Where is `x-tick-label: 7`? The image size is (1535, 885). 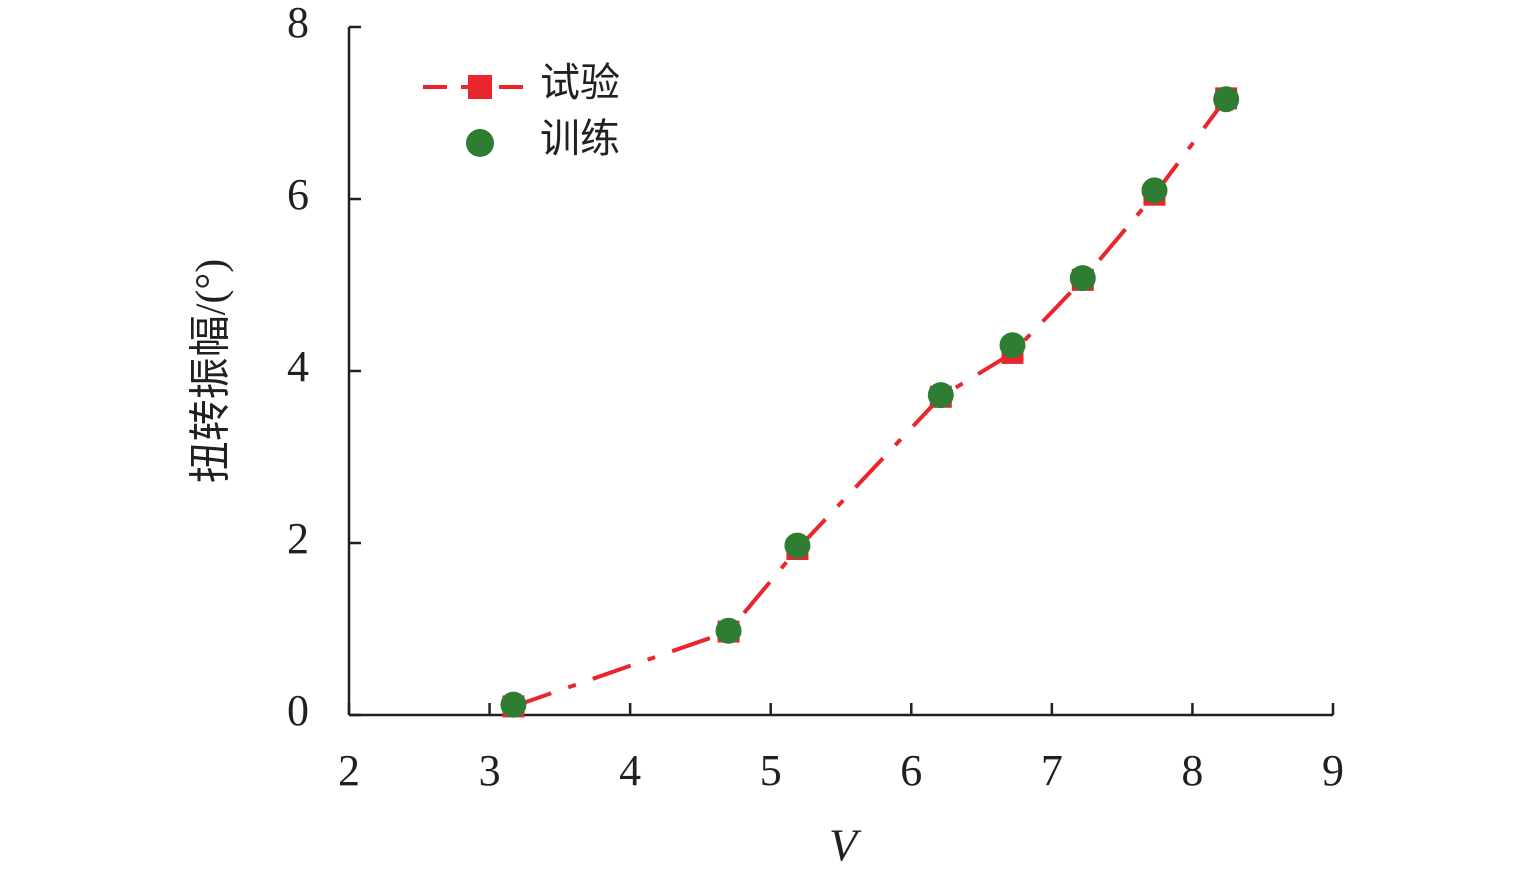 x-tick-label: 7 is located at coordinates (1052, 770).